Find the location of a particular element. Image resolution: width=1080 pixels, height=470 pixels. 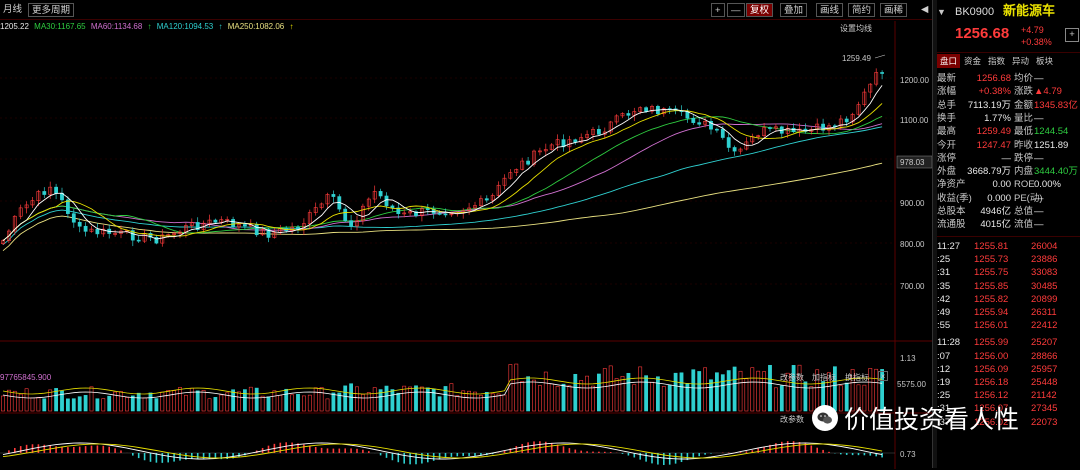

fuquan-button: 复权 is located at coordinates (760, 10).